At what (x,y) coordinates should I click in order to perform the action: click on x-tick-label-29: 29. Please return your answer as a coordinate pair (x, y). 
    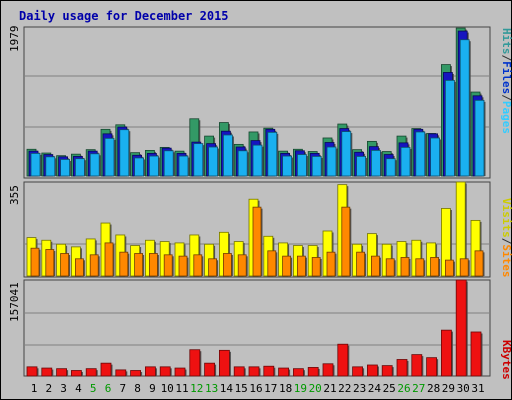
    Looking at the image, I should click on (448, 388).